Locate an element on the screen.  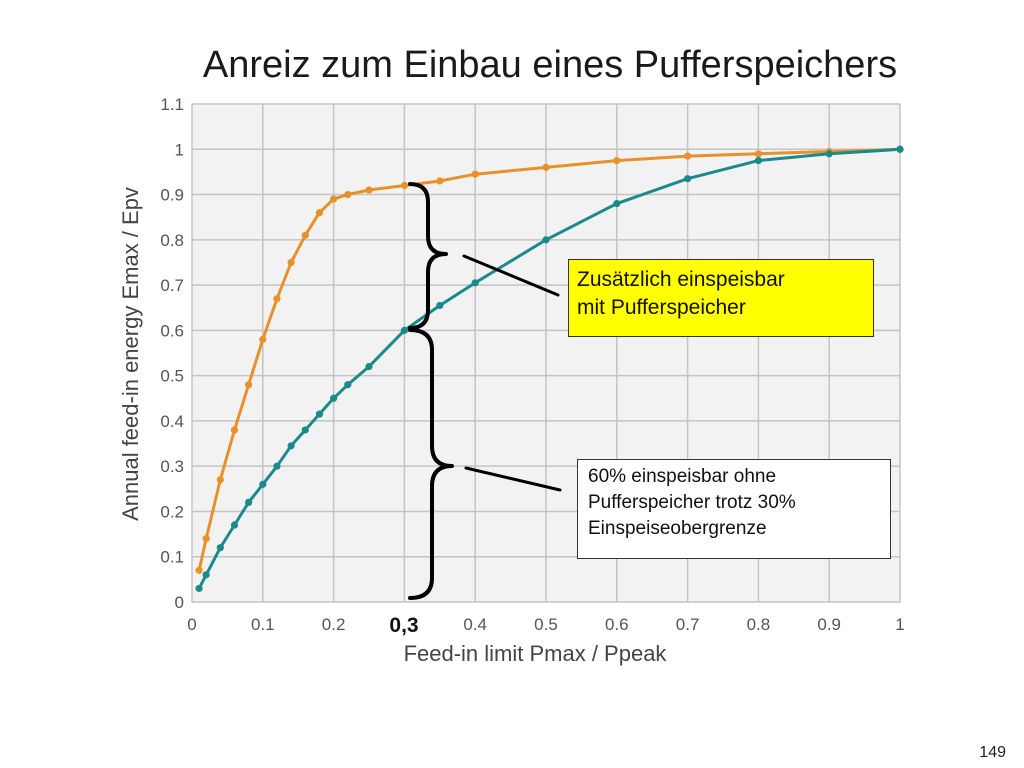
pointer-line-lower is located at coordinates (513, 479).